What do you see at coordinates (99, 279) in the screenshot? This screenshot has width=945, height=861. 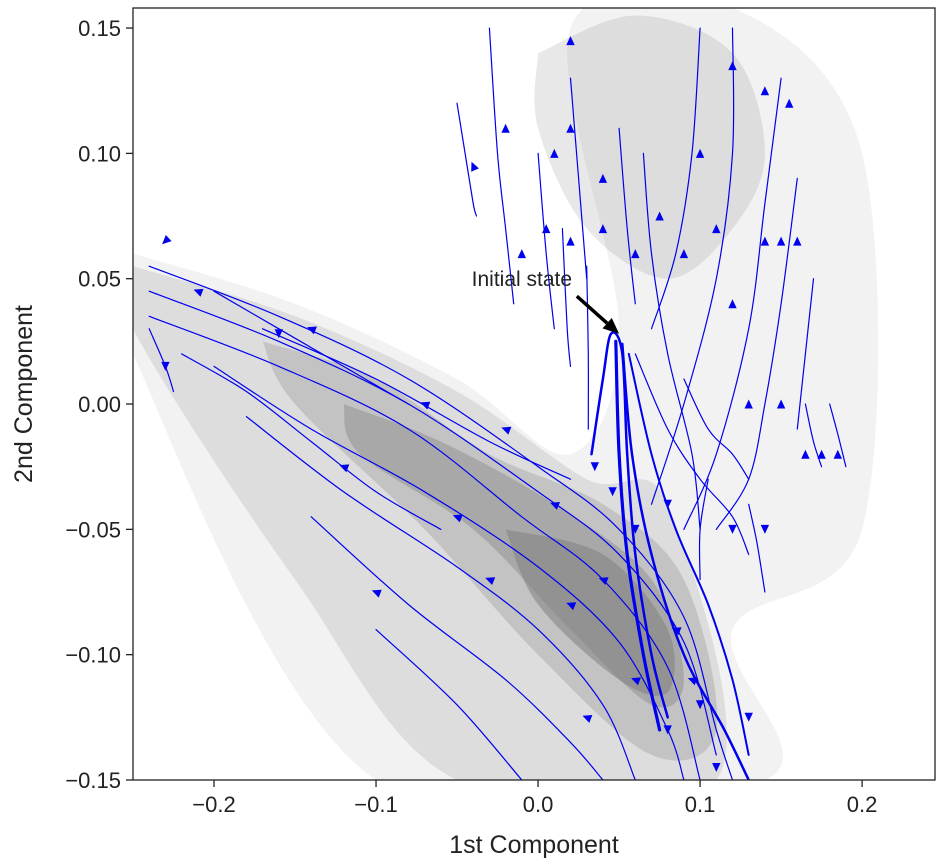 I see `y-tick-label: 0.05` at bounding box center [99, 279].